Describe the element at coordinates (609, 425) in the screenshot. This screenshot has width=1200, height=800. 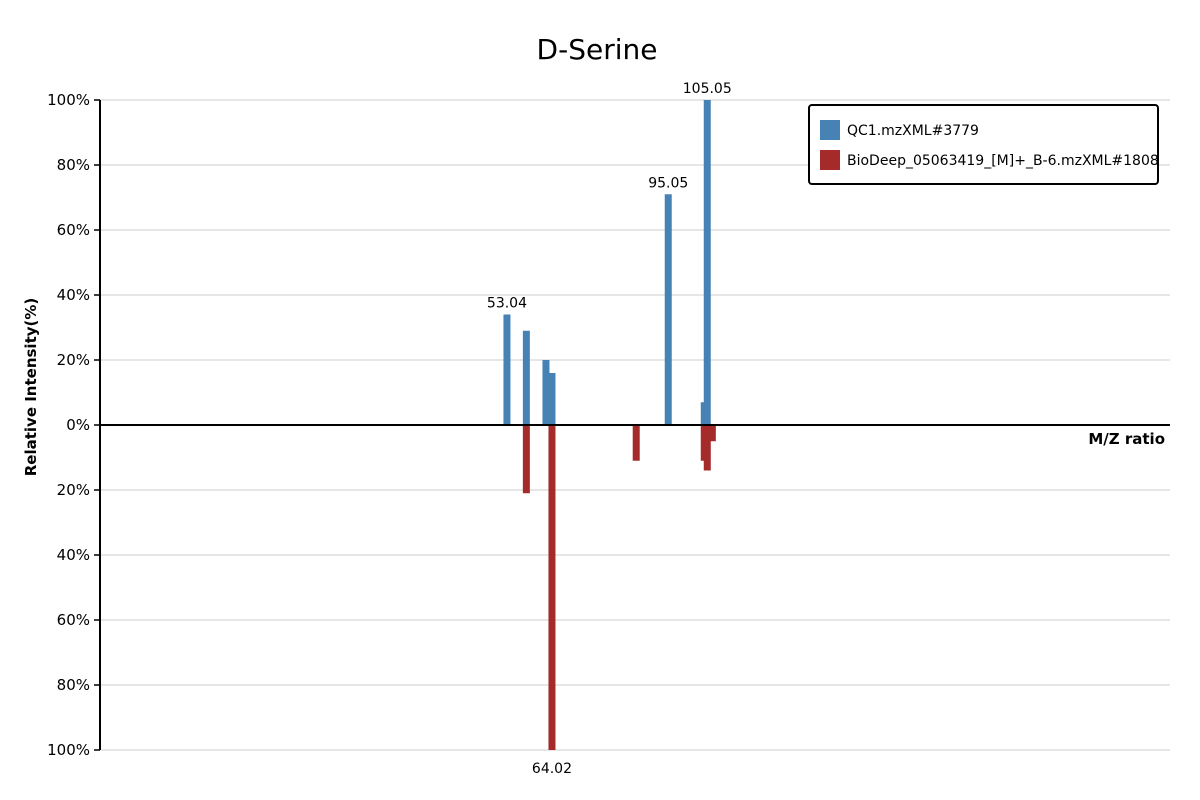
I see `bars` at that location.